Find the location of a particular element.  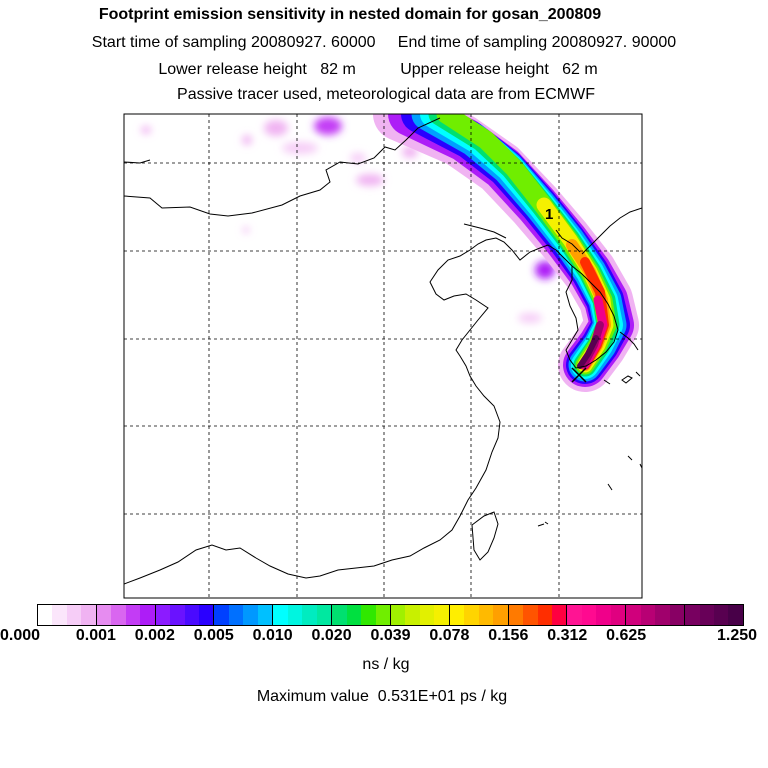

colorbar-tick-label: 0.020 is located at coordinates (331, 635).